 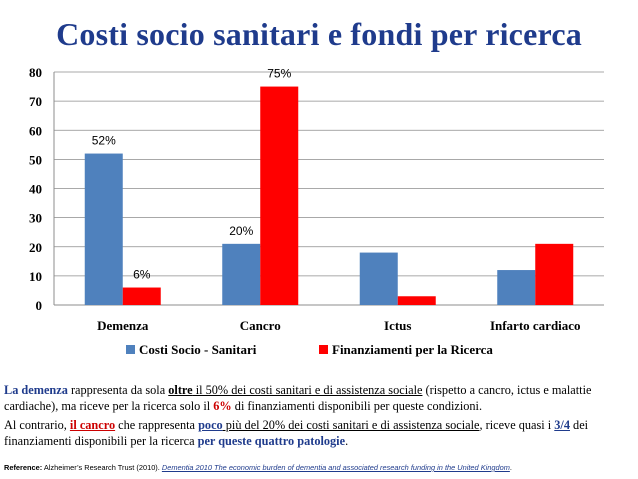 I want to click on reference-label: Reference:, so click(x=23, y=467).